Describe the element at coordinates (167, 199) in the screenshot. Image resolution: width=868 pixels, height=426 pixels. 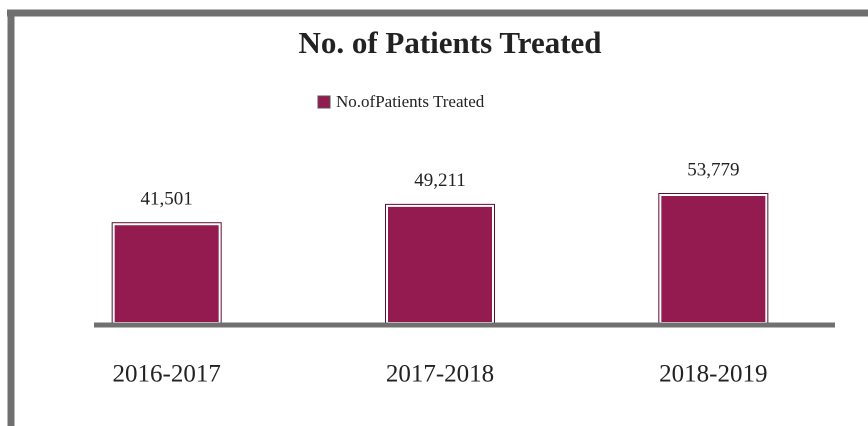
I see `value-label: 41,501` at that location.